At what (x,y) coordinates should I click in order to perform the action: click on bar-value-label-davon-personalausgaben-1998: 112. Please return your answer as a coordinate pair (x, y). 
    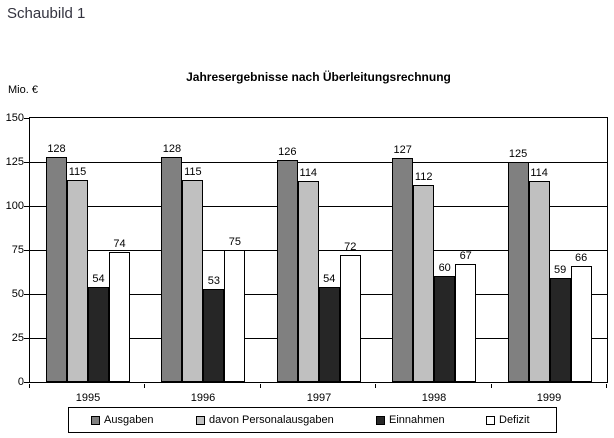
    Looking at the image, I should click on (423, 176).